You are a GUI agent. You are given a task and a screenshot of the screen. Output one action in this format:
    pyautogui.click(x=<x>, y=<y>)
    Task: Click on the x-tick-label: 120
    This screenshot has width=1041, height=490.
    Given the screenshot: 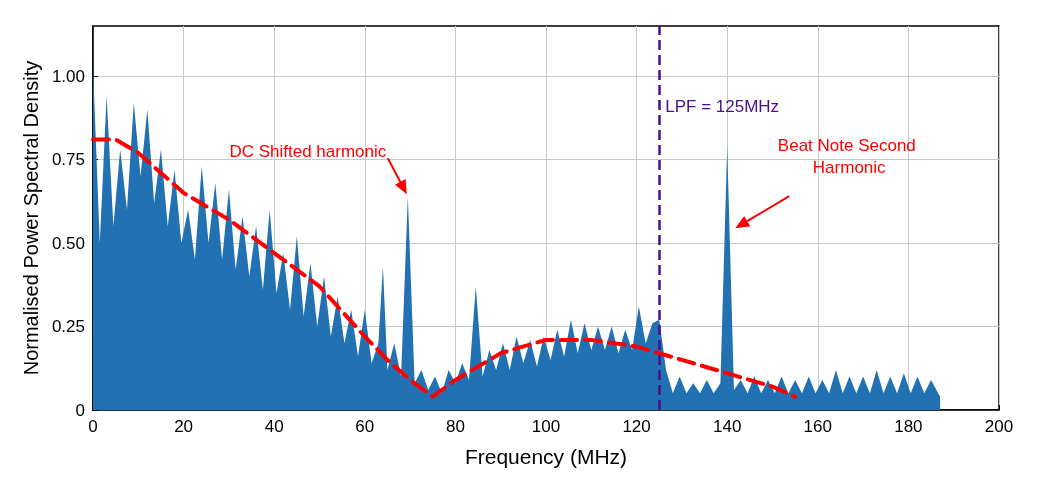 What is the action you would take?
    pyautogui.click(x=636, y=426)
    